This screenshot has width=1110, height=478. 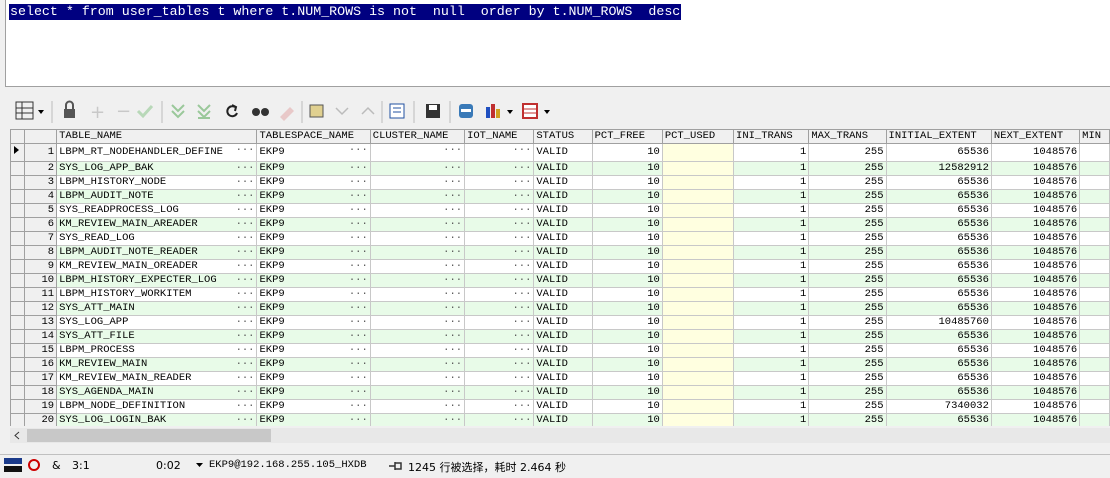 What do you see at coordinates (123, 111) in the screenshot?
I see `delete-button: −` at bounding box center [123, 111].